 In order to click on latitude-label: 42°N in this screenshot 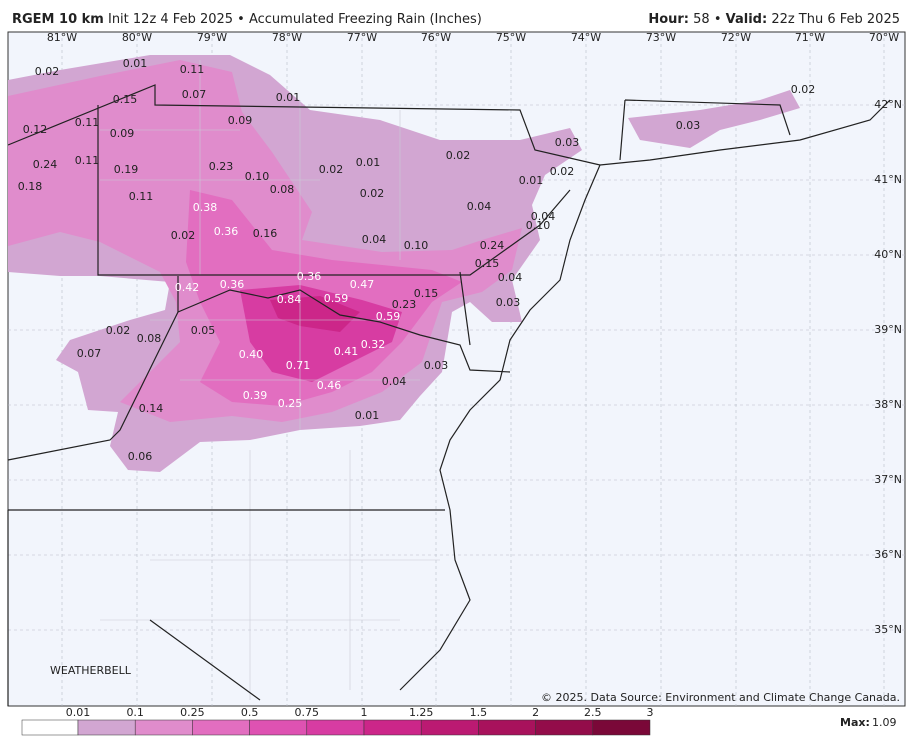, I will do `click(888, 104)`.